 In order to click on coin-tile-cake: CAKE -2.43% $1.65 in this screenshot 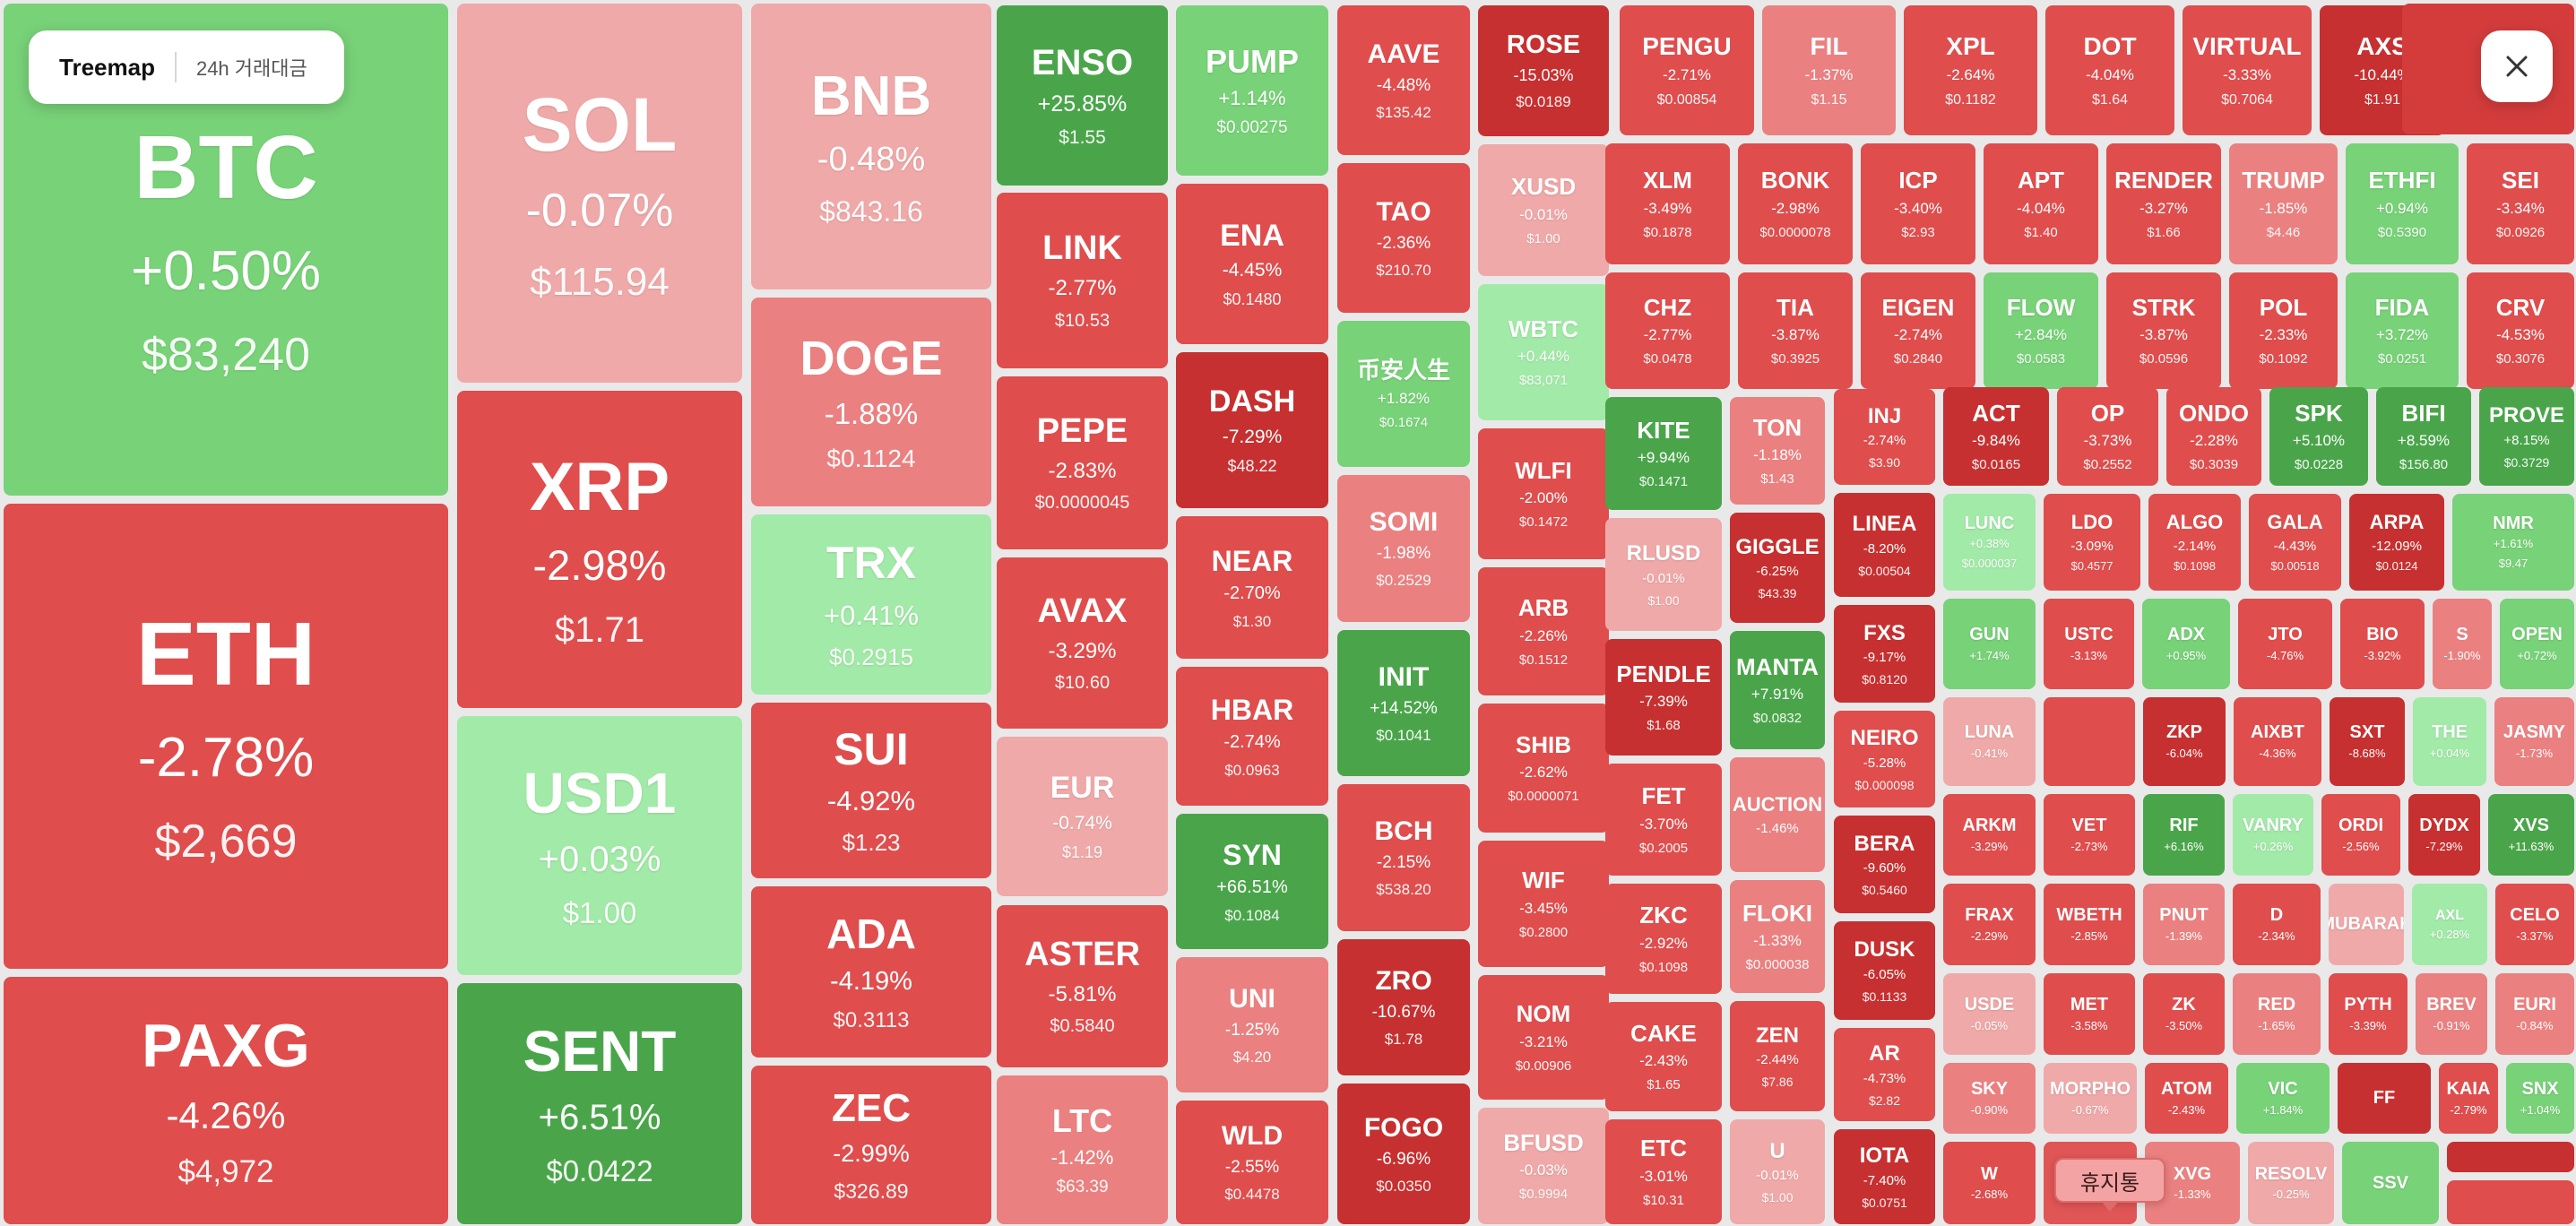, I will do `click(1663, 1056)`.